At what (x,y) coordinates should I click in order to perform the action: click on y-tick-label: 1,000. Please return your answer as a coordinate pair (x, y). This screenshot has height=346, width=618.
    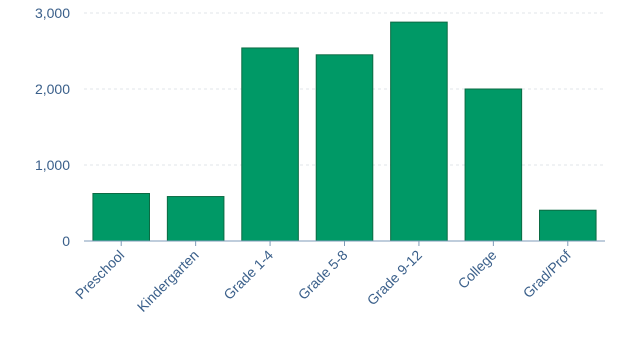
    Looking at the image, I should click on (52, 165).